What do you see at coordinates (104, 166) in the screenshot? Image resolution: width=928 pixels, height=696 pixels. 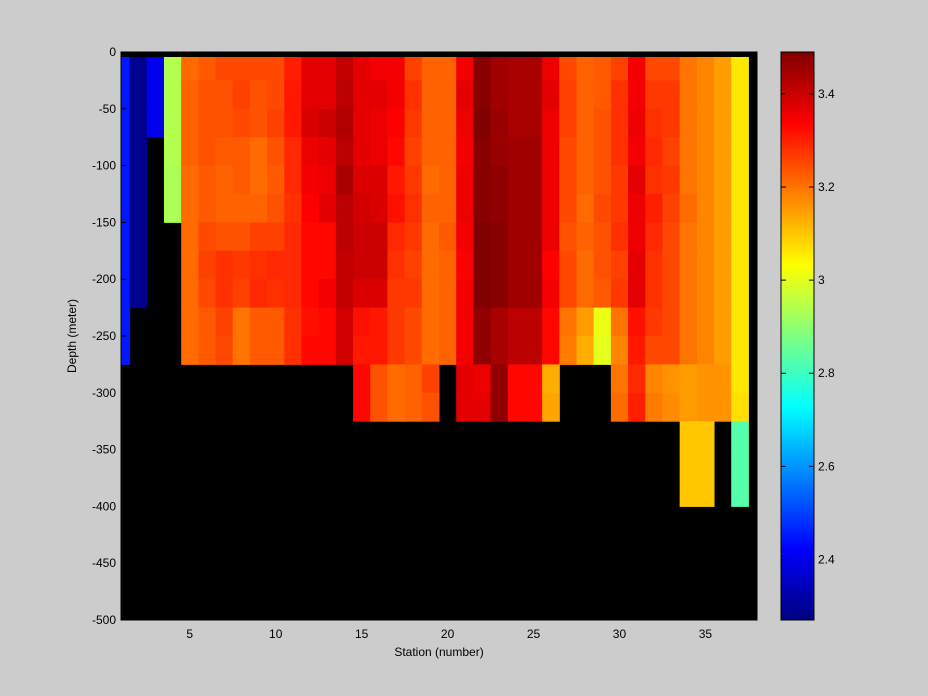 I see `y-tick-label: -100` at bounding box center [104, 166].